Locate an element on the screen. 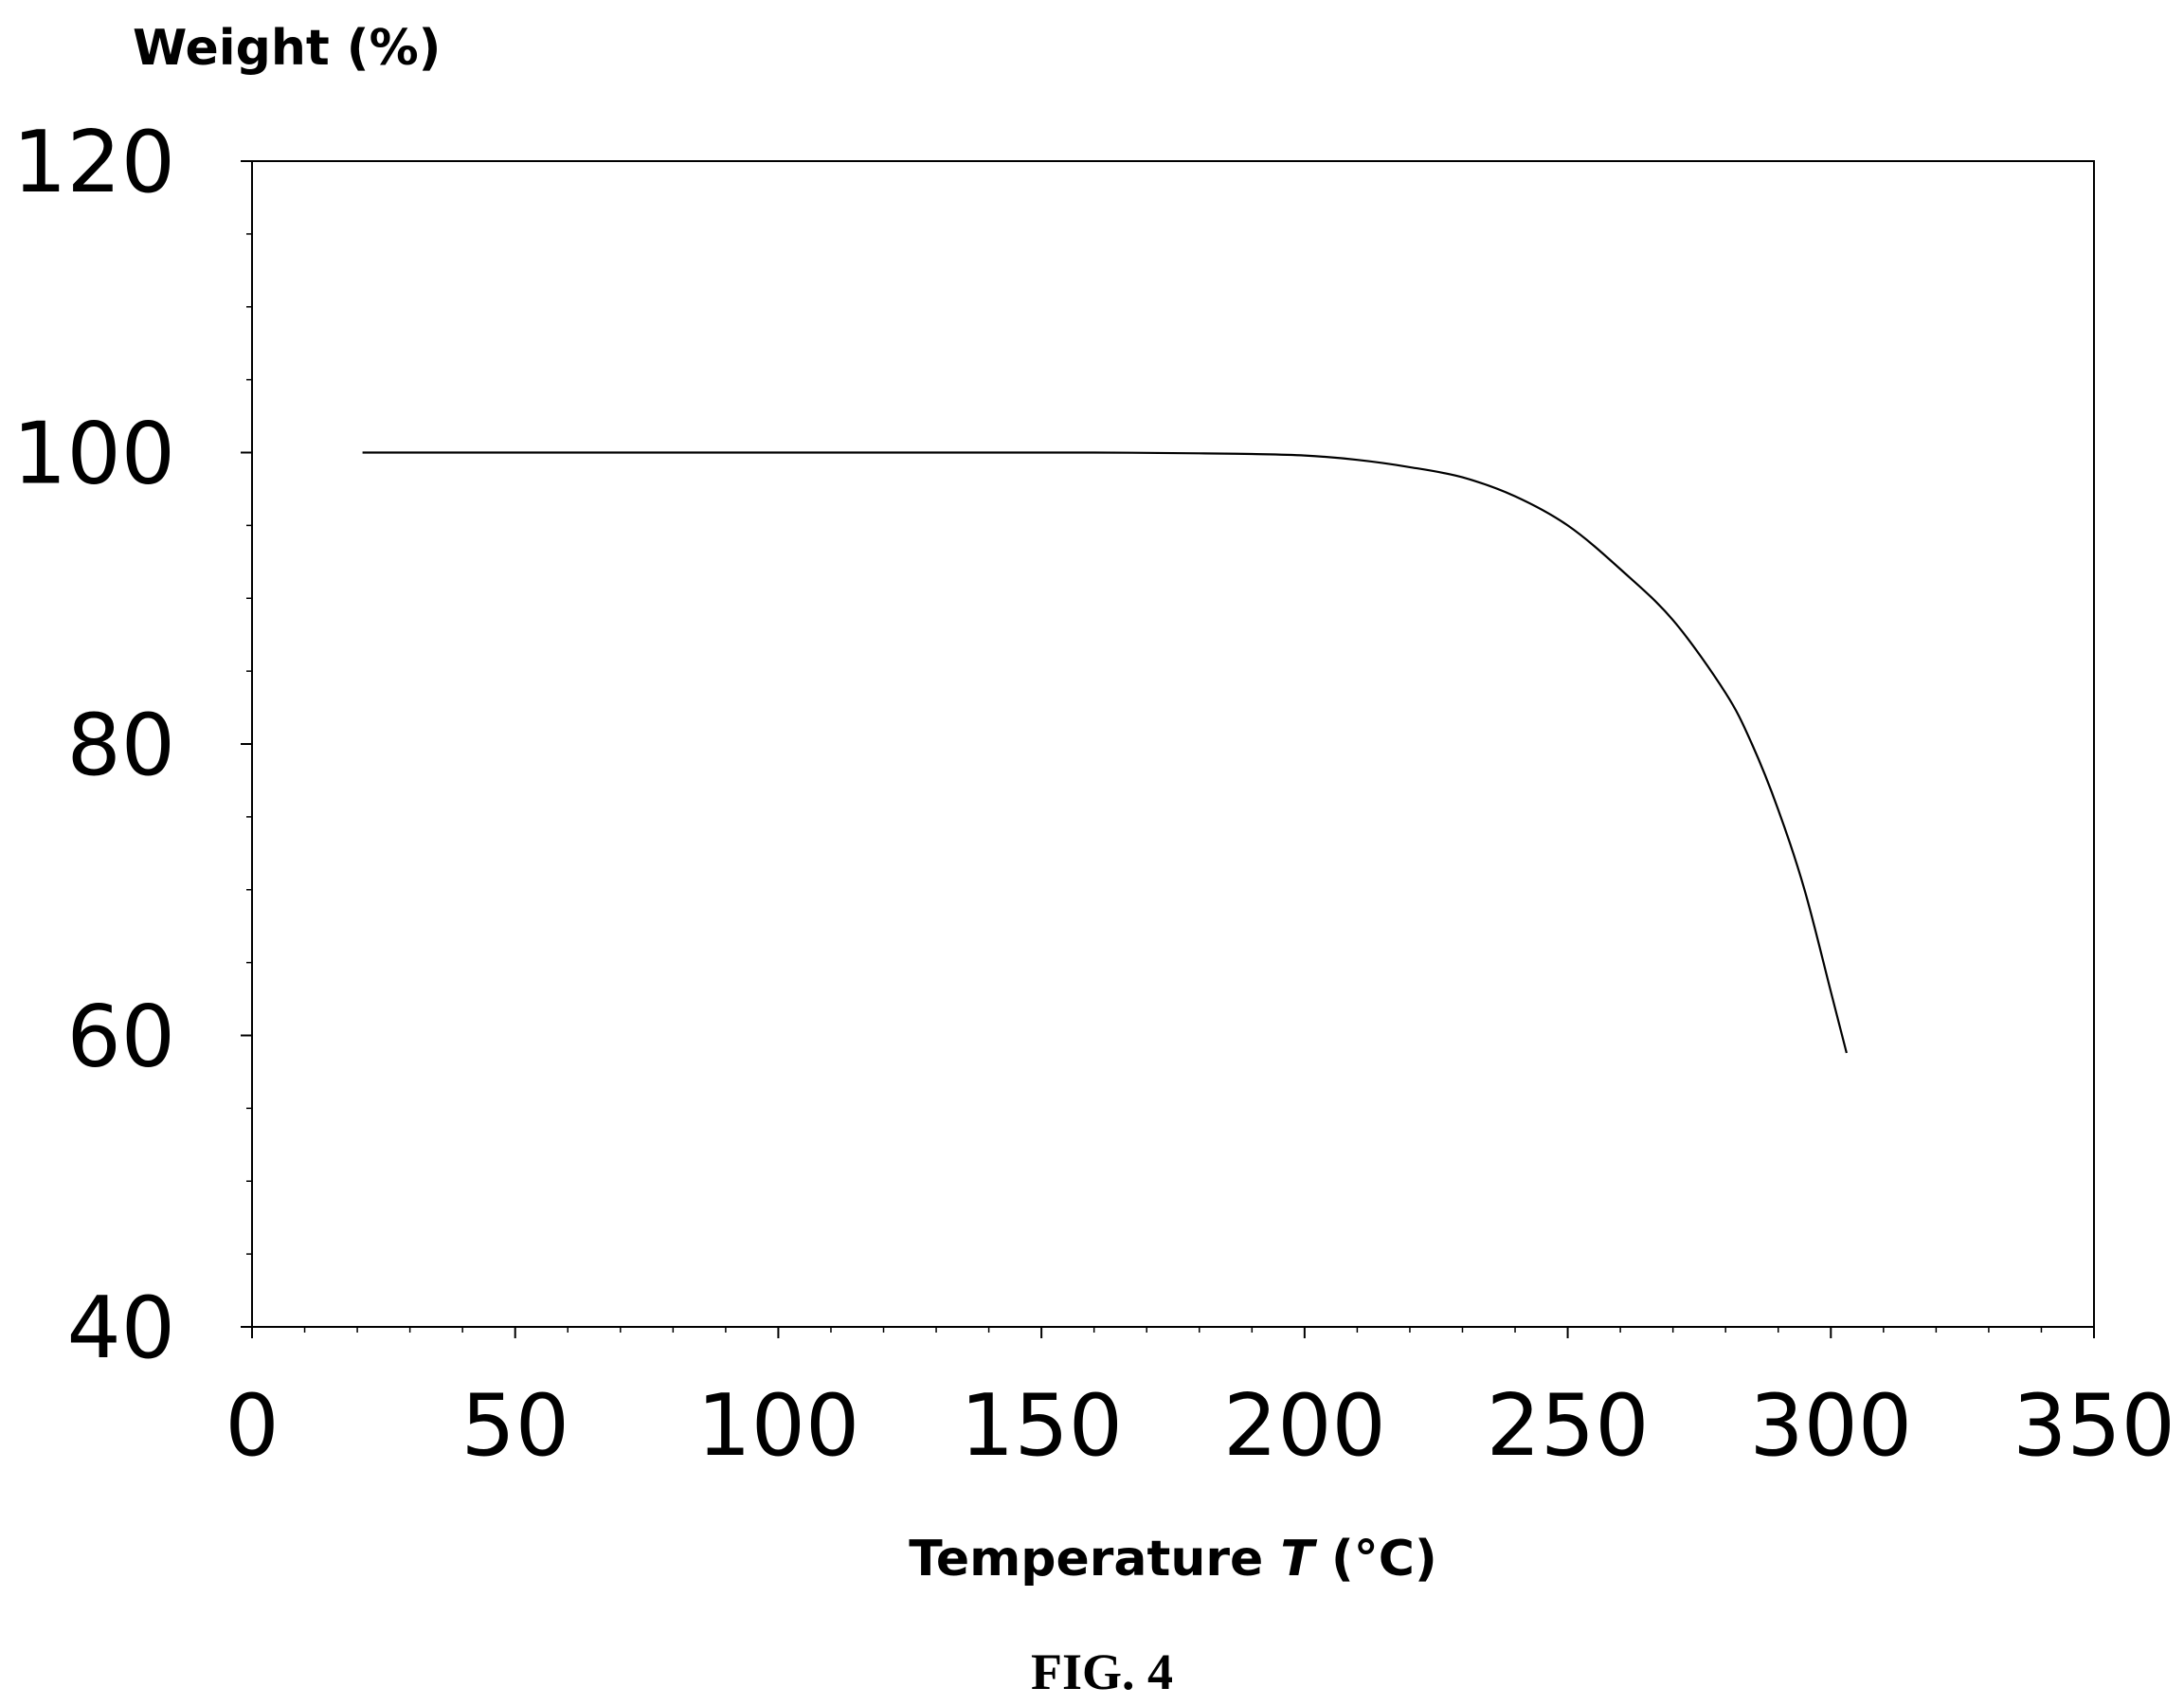 The width and height of the screenshot is (2184, 1706). x-axis-title: Temperature T (°C) is located at coordinates (1172, 1559).